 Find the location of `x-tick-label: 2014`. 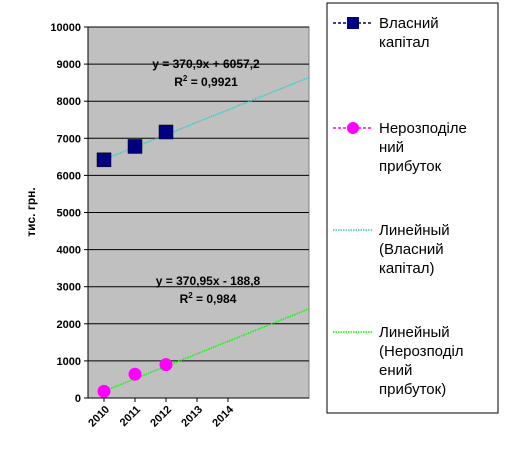

x-tick-label: 2014 is located at coordinates (223, 416).